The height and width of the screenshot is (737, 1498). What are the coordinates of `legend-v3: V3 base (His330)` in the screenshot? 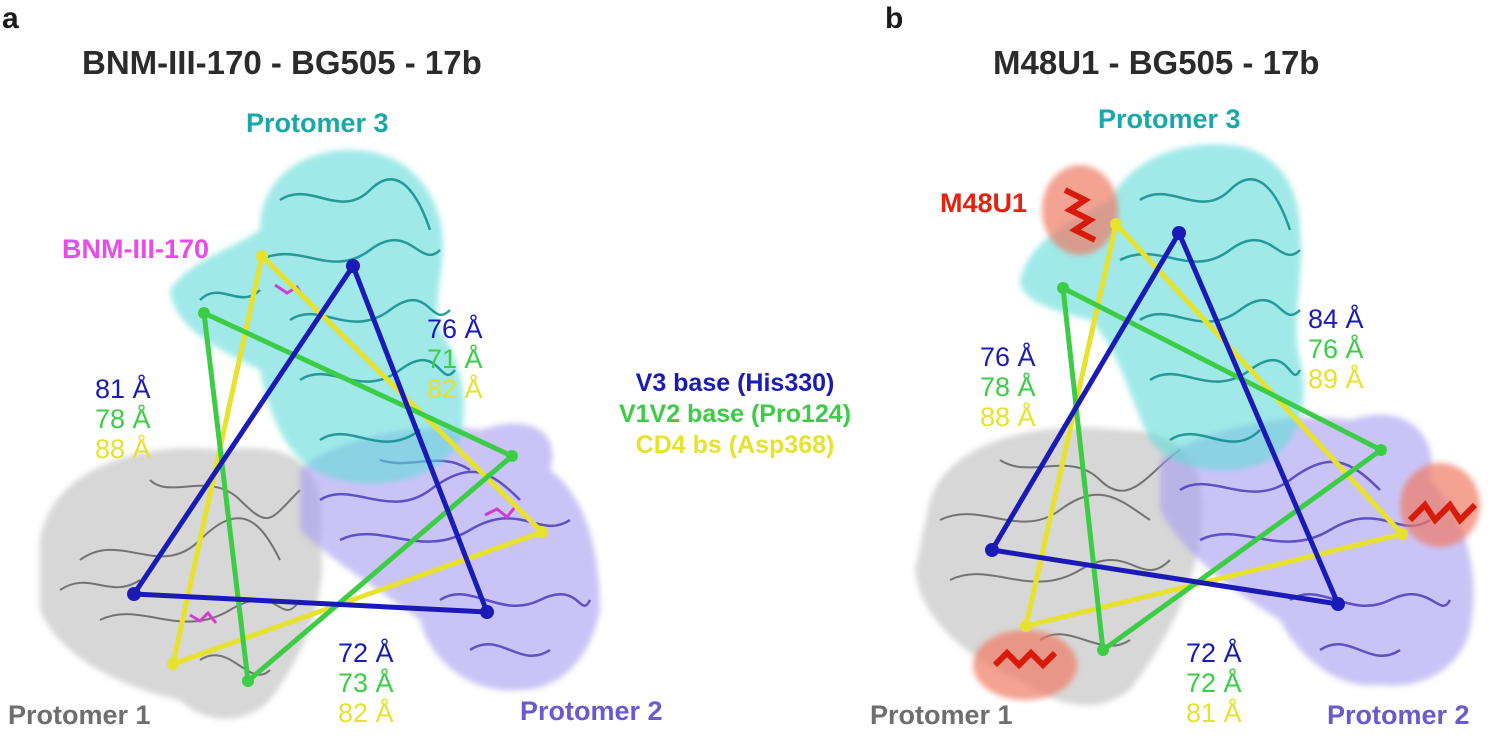 It's located at (735, 383).